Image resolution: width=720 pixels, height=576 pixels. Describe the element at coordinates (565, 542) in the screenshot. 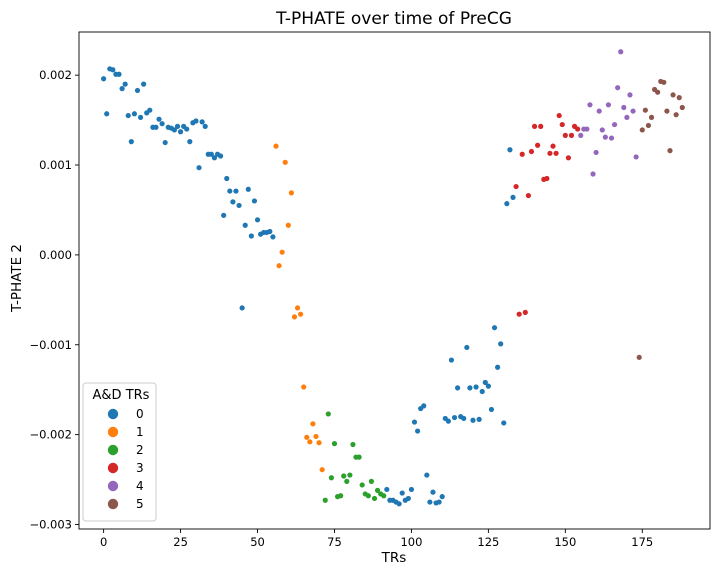

I see `x-tick-label: 150` at that location.